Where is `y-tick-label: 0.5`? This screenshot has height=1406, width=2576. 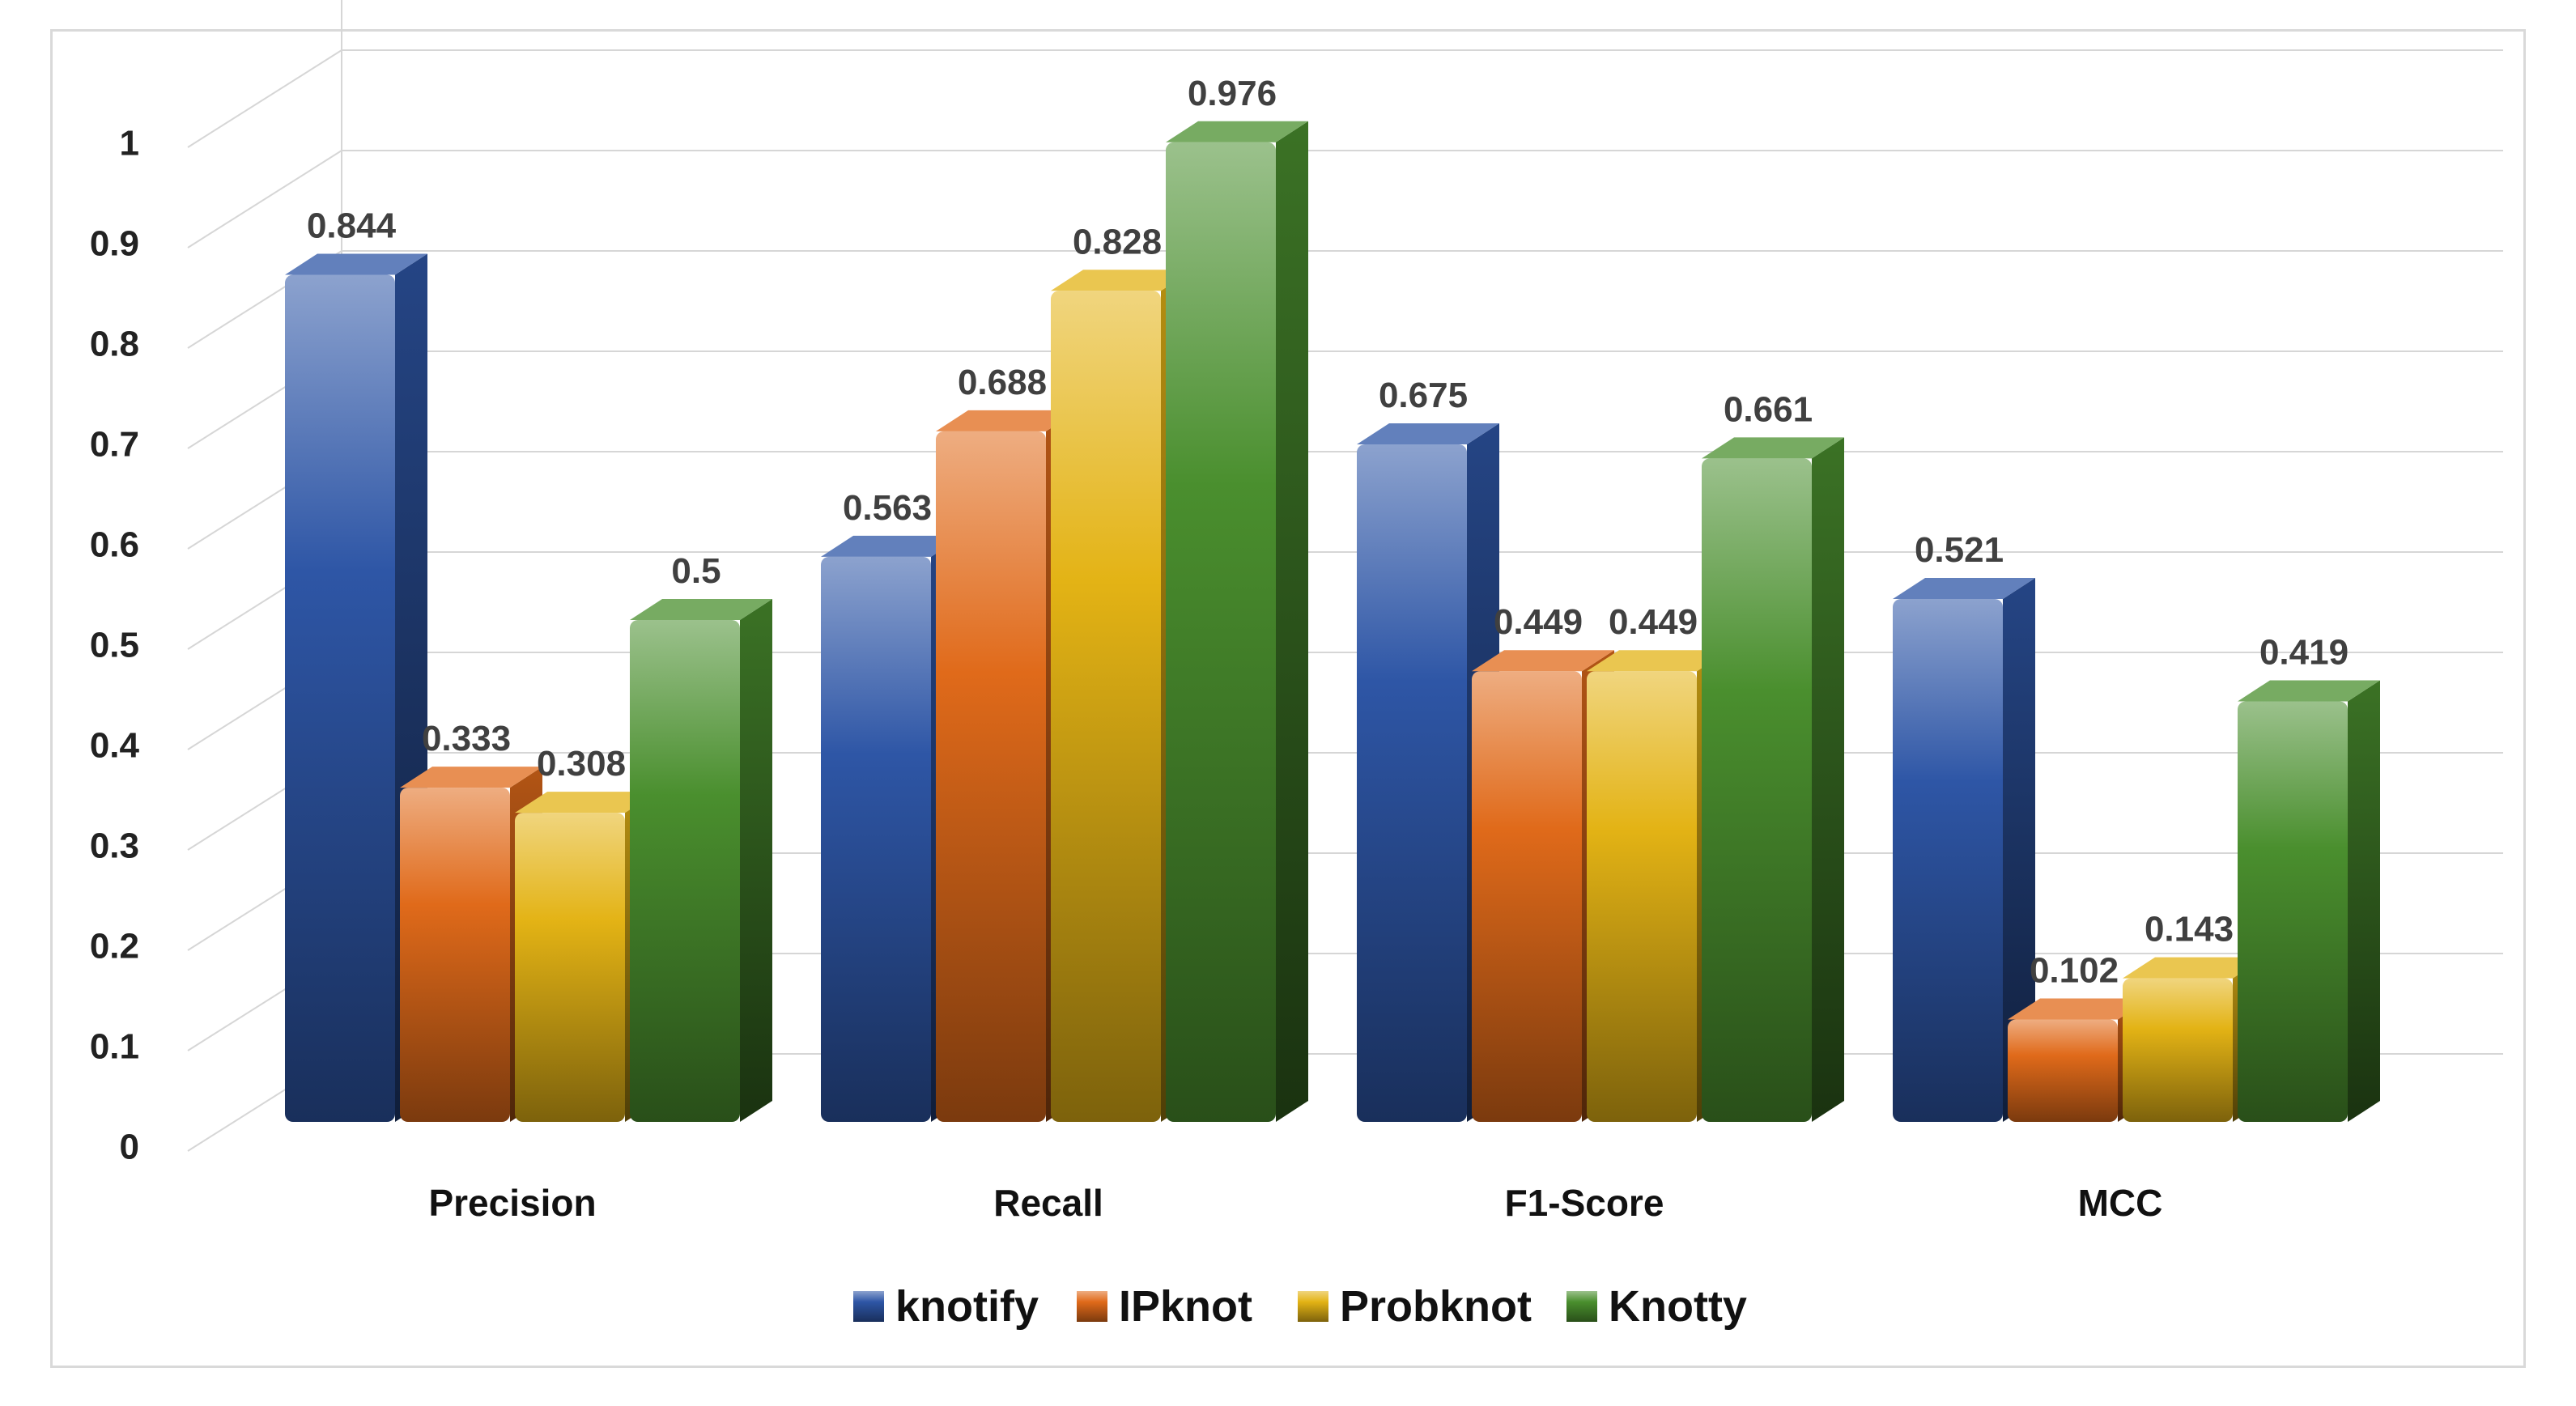 y-tick-label: 0.5 is located at coordinates (115, 645).